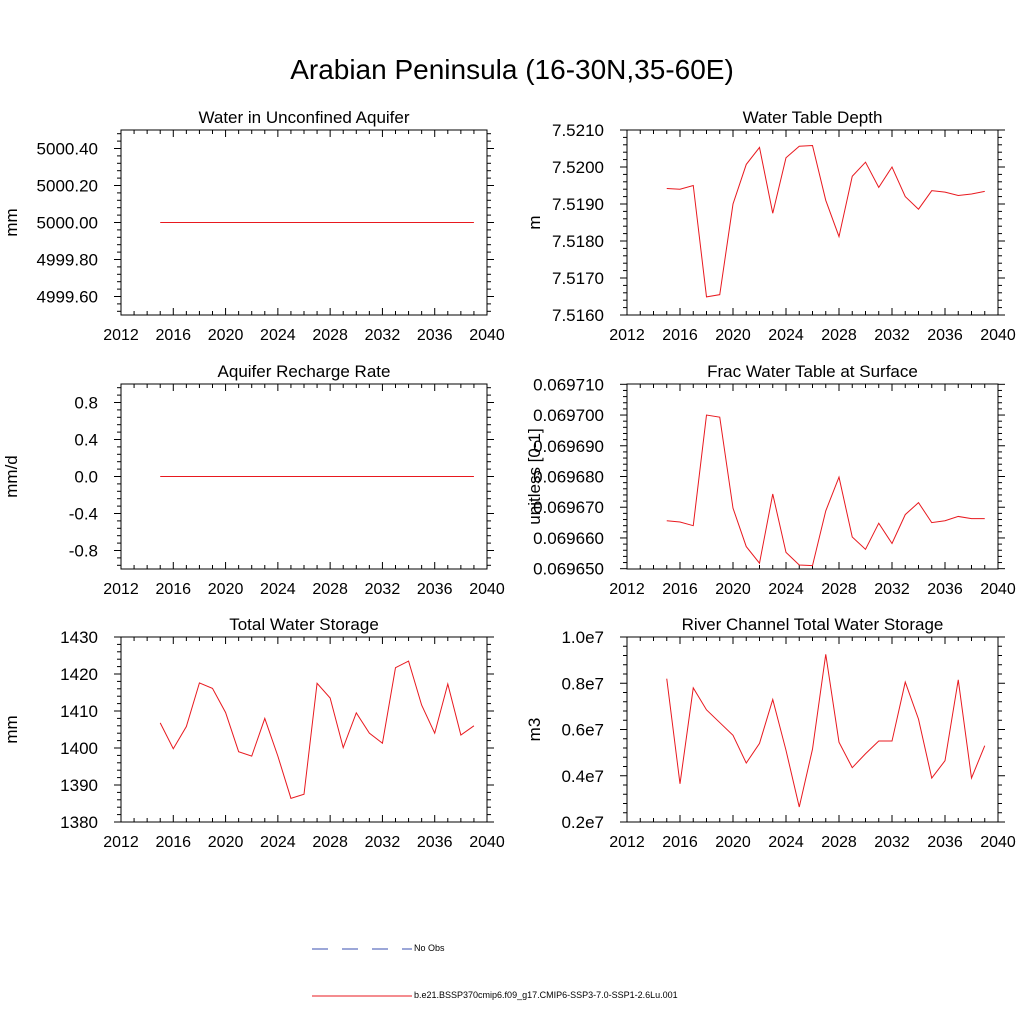 This screenshot has width=1024, height=1024. What do you see at coordinates (582, 822) in the screenshot?
I see `y-tick-label: 0.2e7` at bounding box center [582, 822].